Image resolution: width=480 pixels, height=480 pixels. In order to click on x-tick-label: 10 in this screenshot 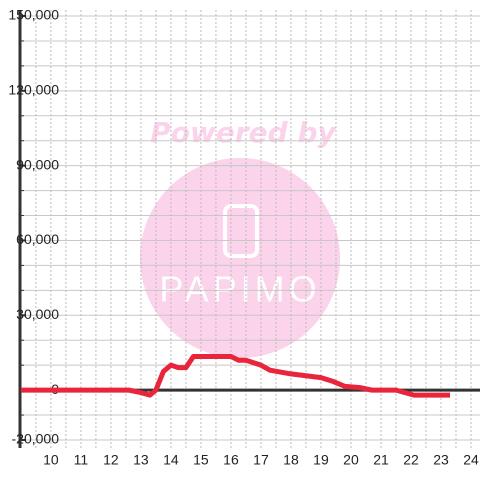, I will do `click(51, 460)`.